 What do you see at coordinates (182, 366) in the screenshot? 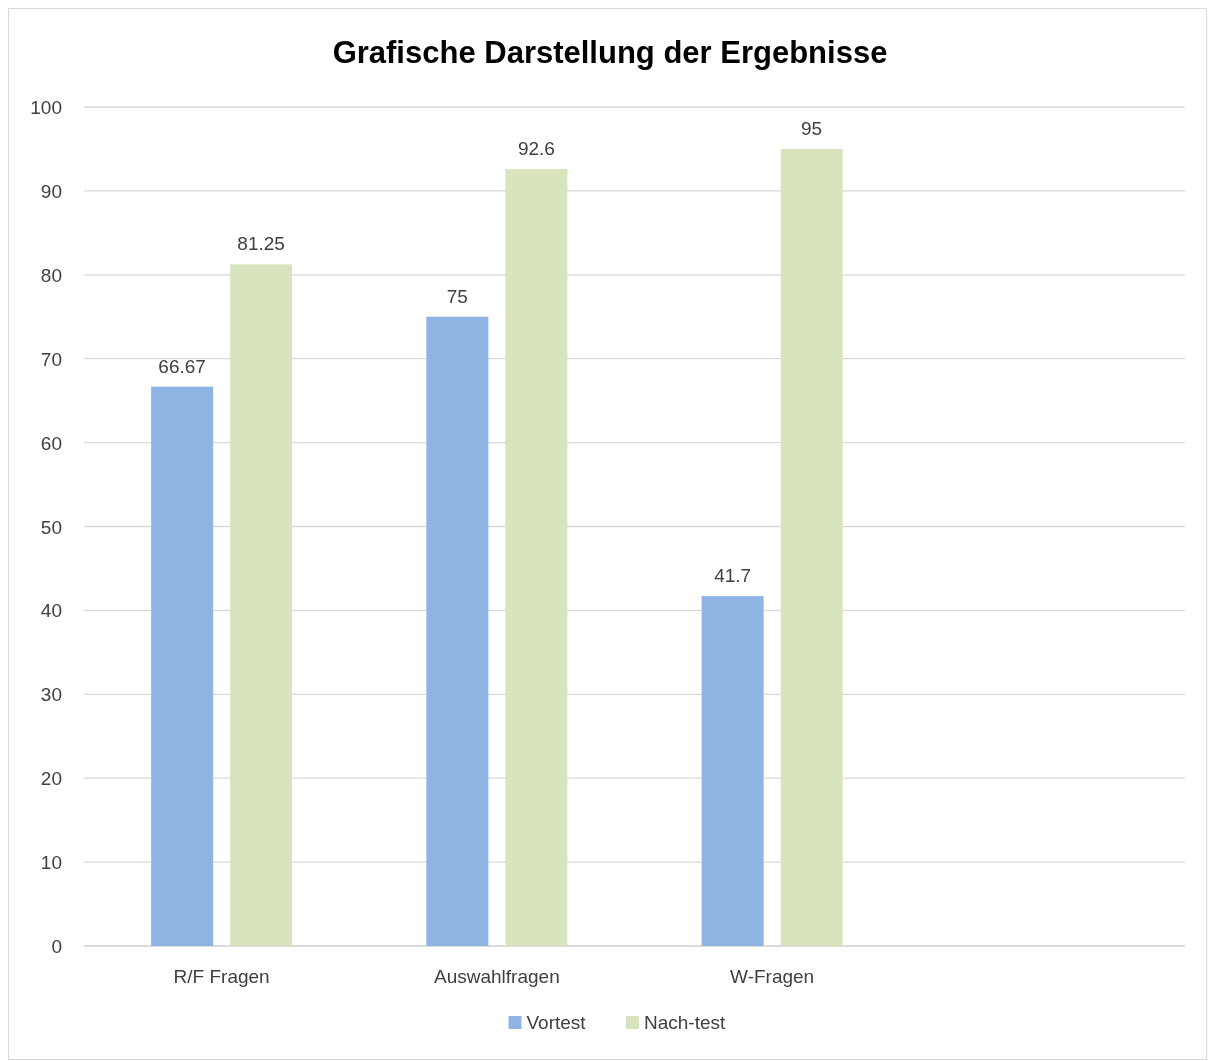
I see `data-label: 66.67` at bounding box center [182, 366].